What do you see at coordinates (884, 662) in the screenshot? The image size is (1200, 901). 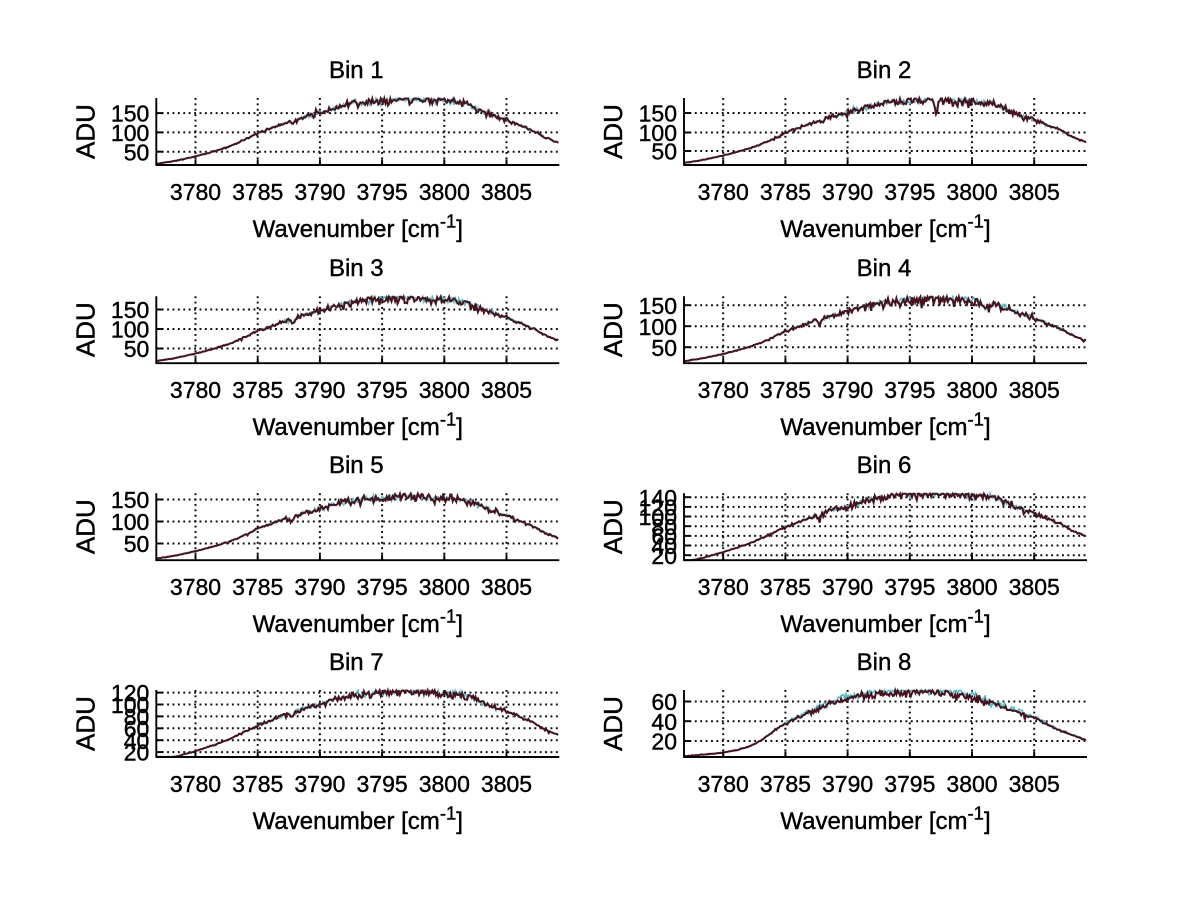 I see `svg-text: Bin 8` at bounding box center [884, 662].